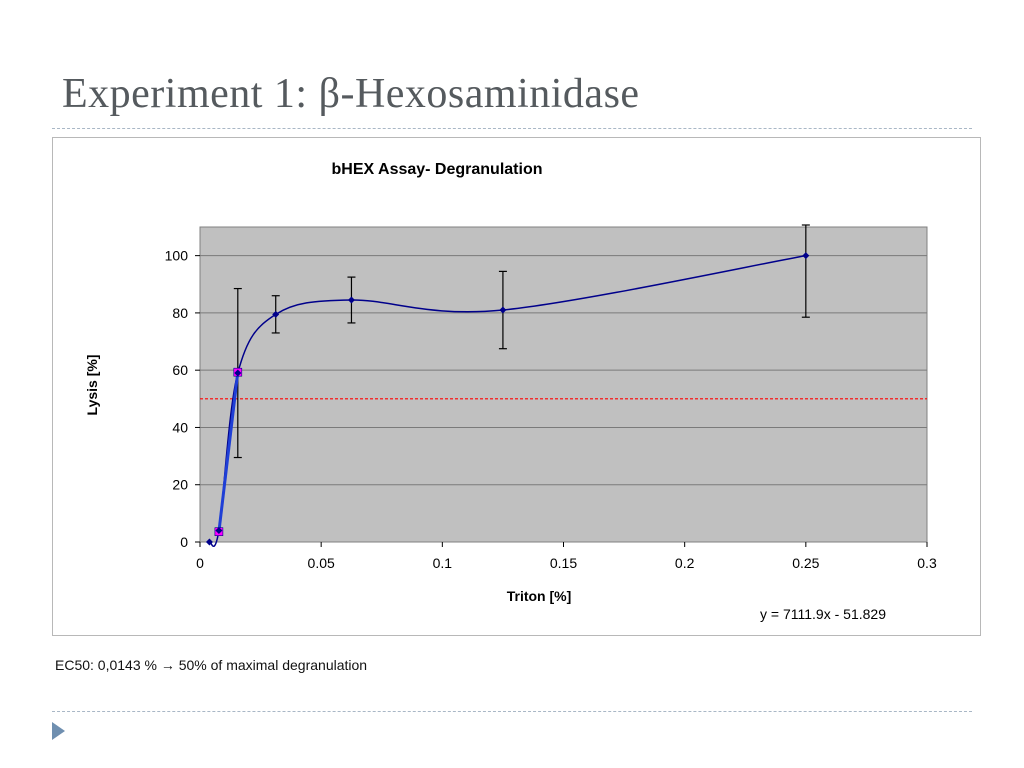 The image size is (1024, 768). What do you see at coordinates (927, 563) in the screenshot?
I see `x-tick-label: 0.3` at bounding box center [927, 563].